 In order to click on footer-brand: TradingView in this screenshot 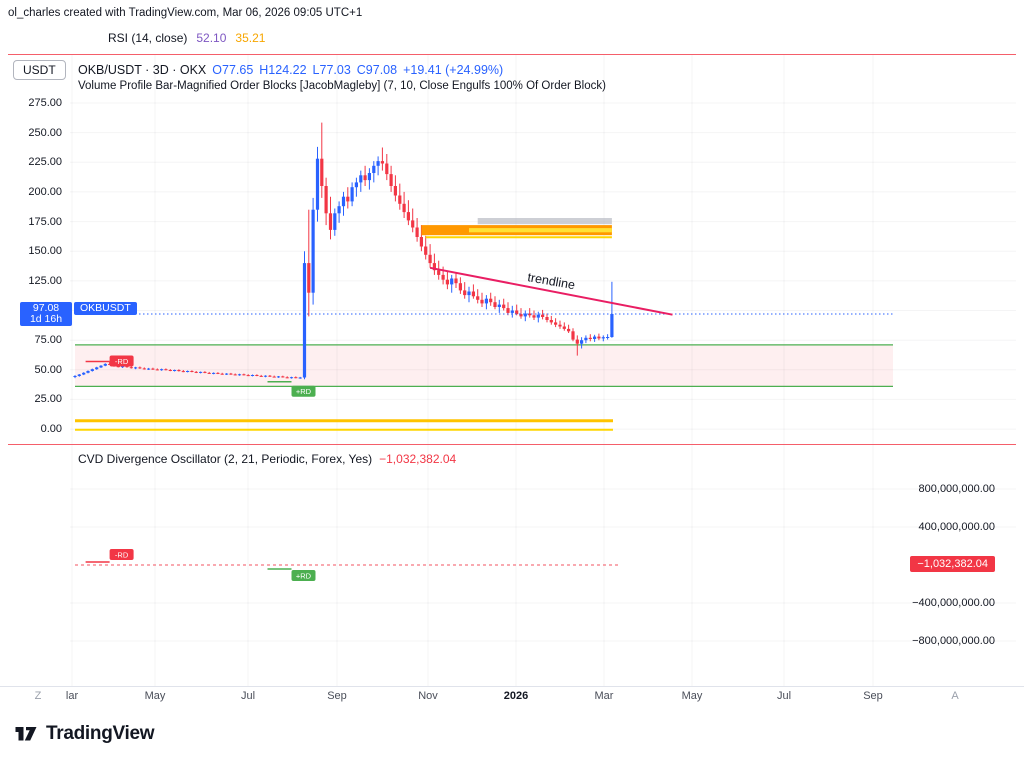, I will do `click(84, 734)`.